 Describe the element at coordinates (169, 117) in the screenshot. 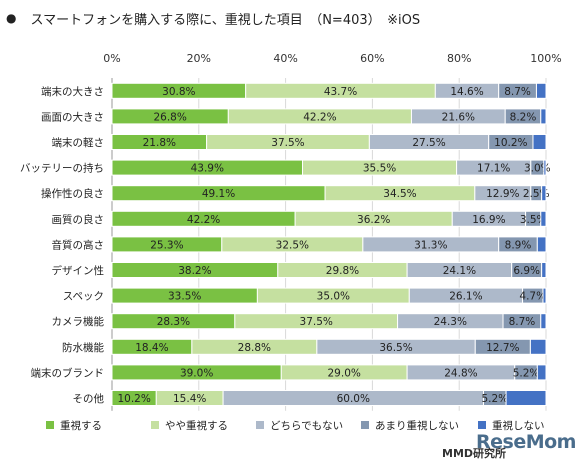

I see `data-label: 26.8%` at that location.